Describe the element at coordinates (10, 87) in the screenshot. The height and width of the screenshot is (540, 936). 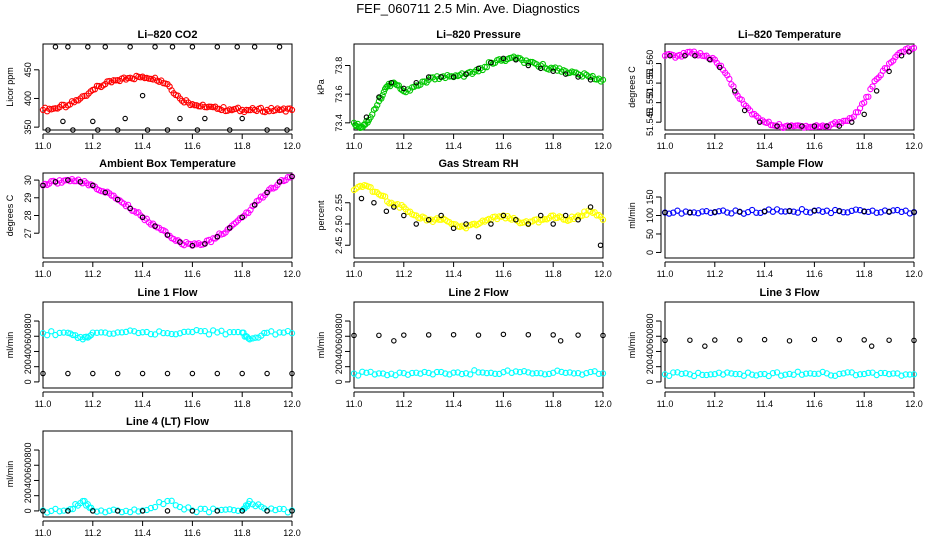
I see `y-axis-label: Licor ppm` at that location.